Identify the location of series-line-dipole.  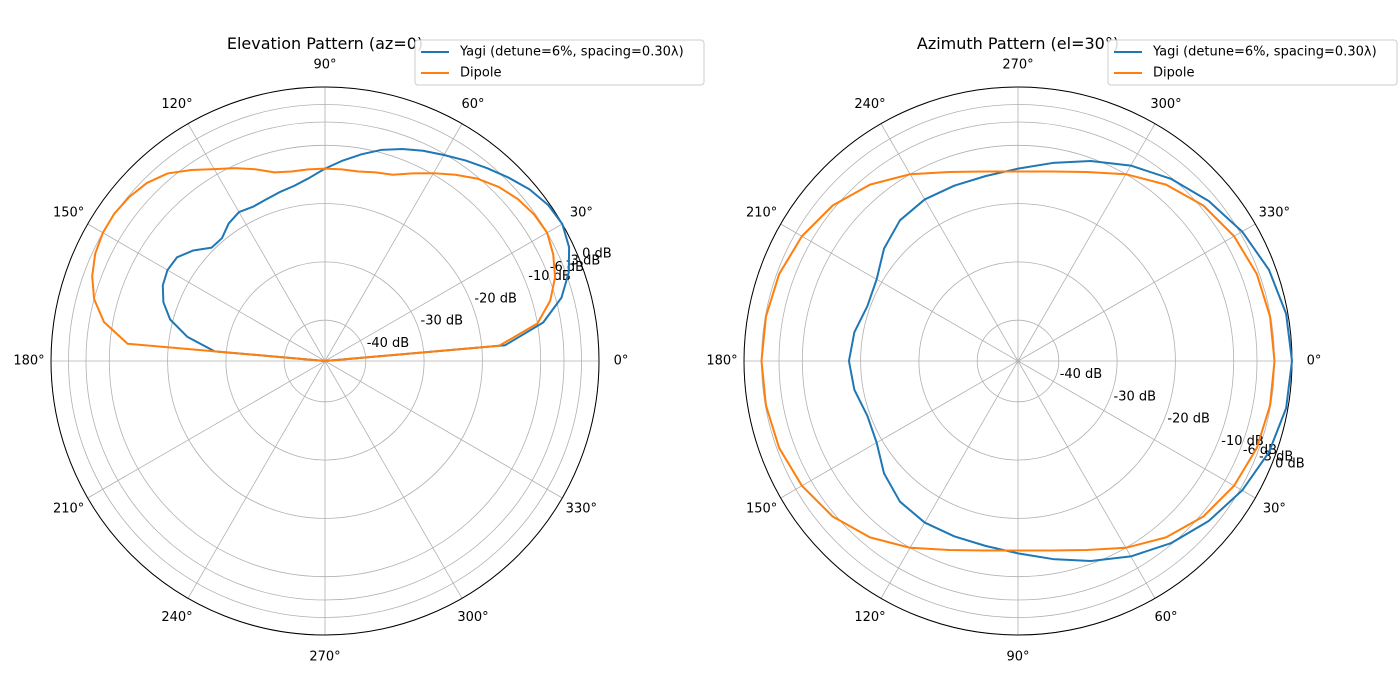
(324, 264).